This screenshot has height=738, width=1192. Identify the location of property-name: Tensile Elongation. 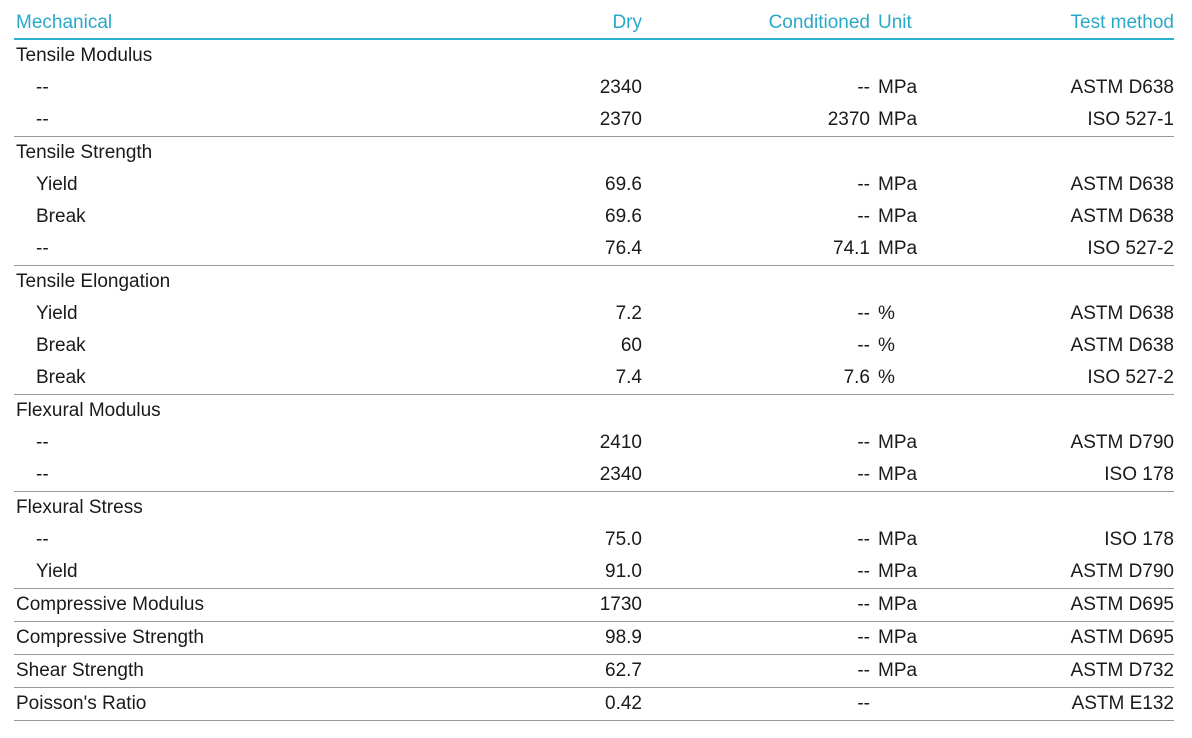
(93, 281).